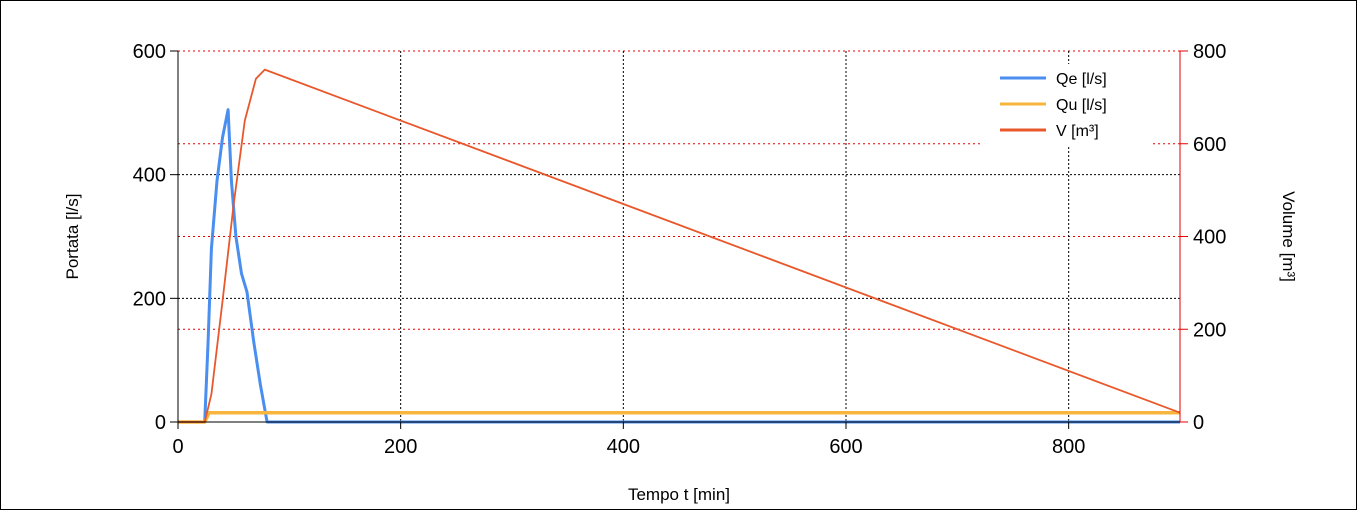  I want to click on y-left-tick-label: 200, so click(149, 299).